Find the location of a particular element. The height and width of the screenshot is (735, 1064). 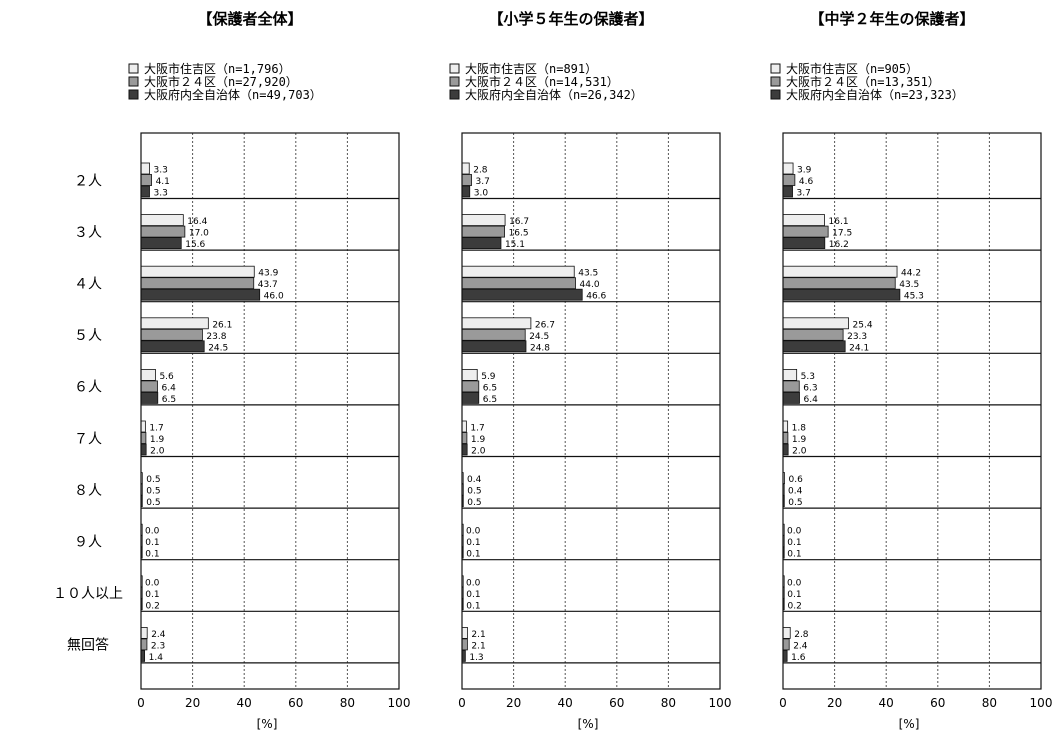

data-label: 24.8 is located at coordinates (540, 348).